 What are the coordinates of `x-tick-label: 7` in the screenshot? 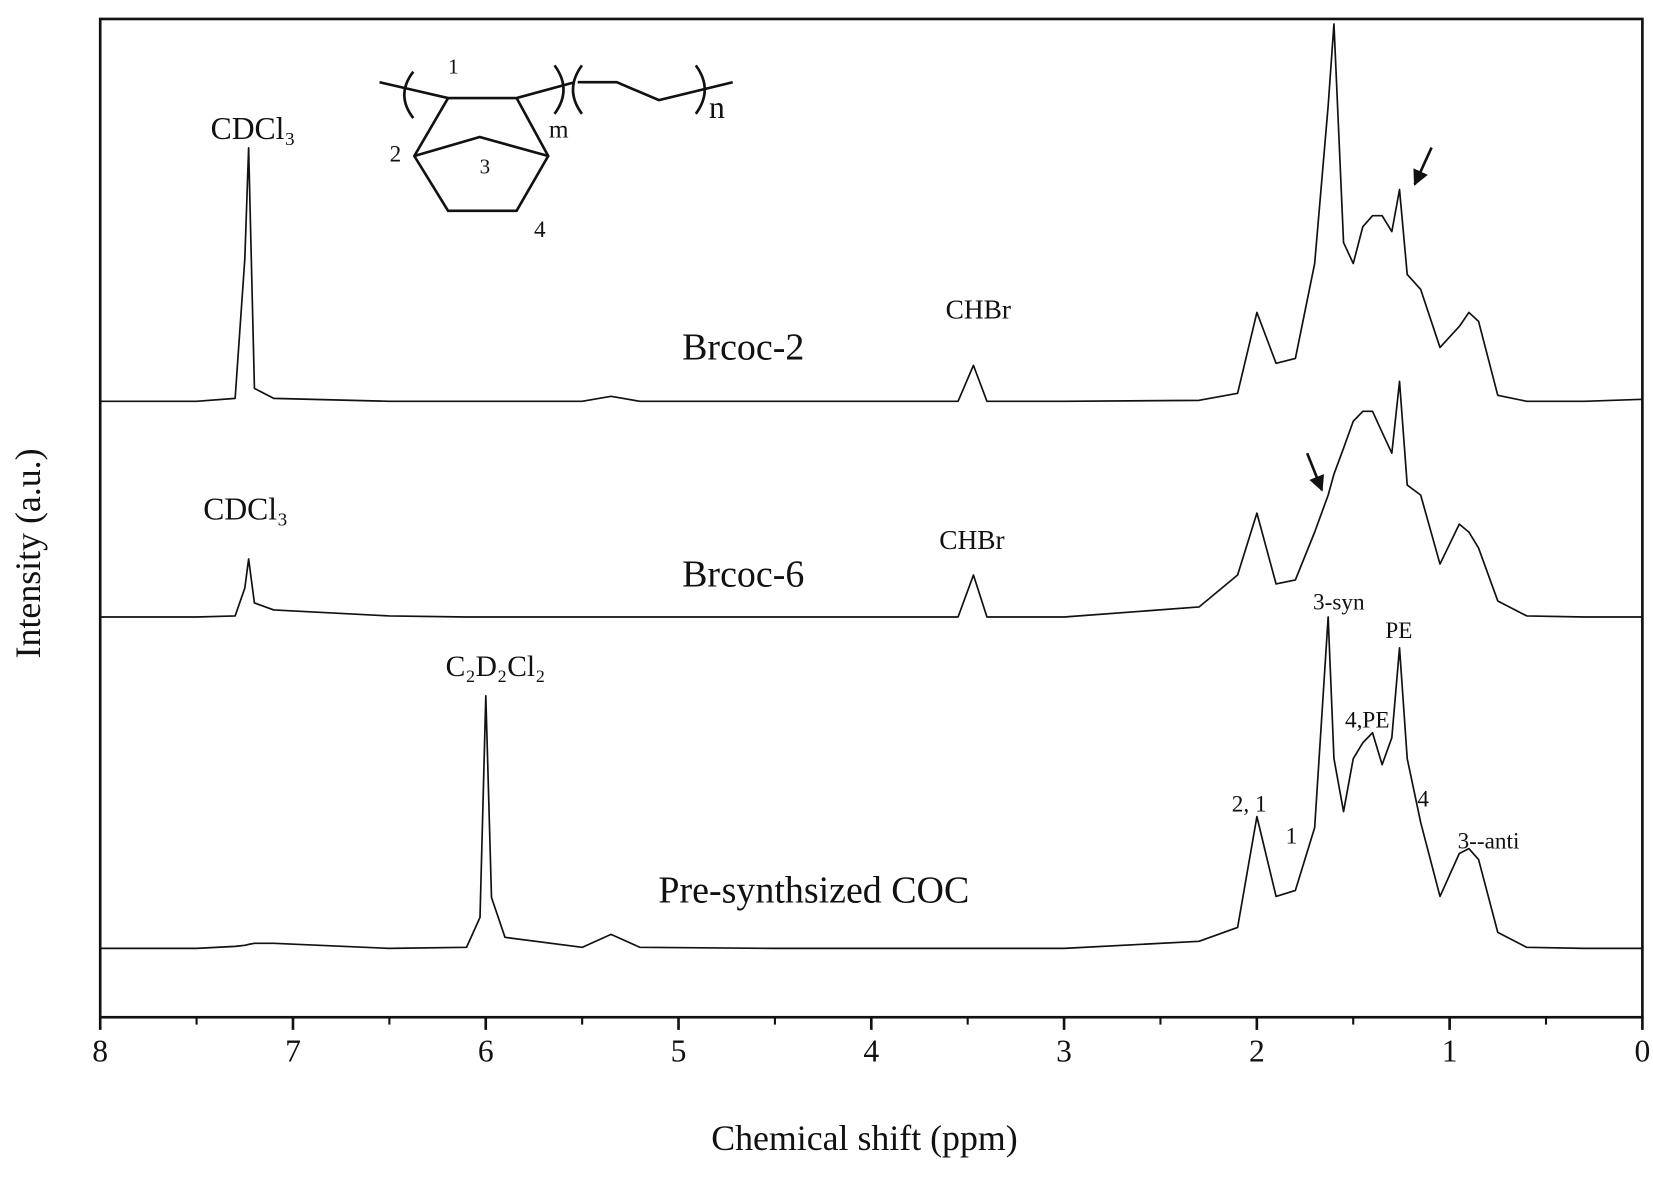 It's located at (293, 1050).